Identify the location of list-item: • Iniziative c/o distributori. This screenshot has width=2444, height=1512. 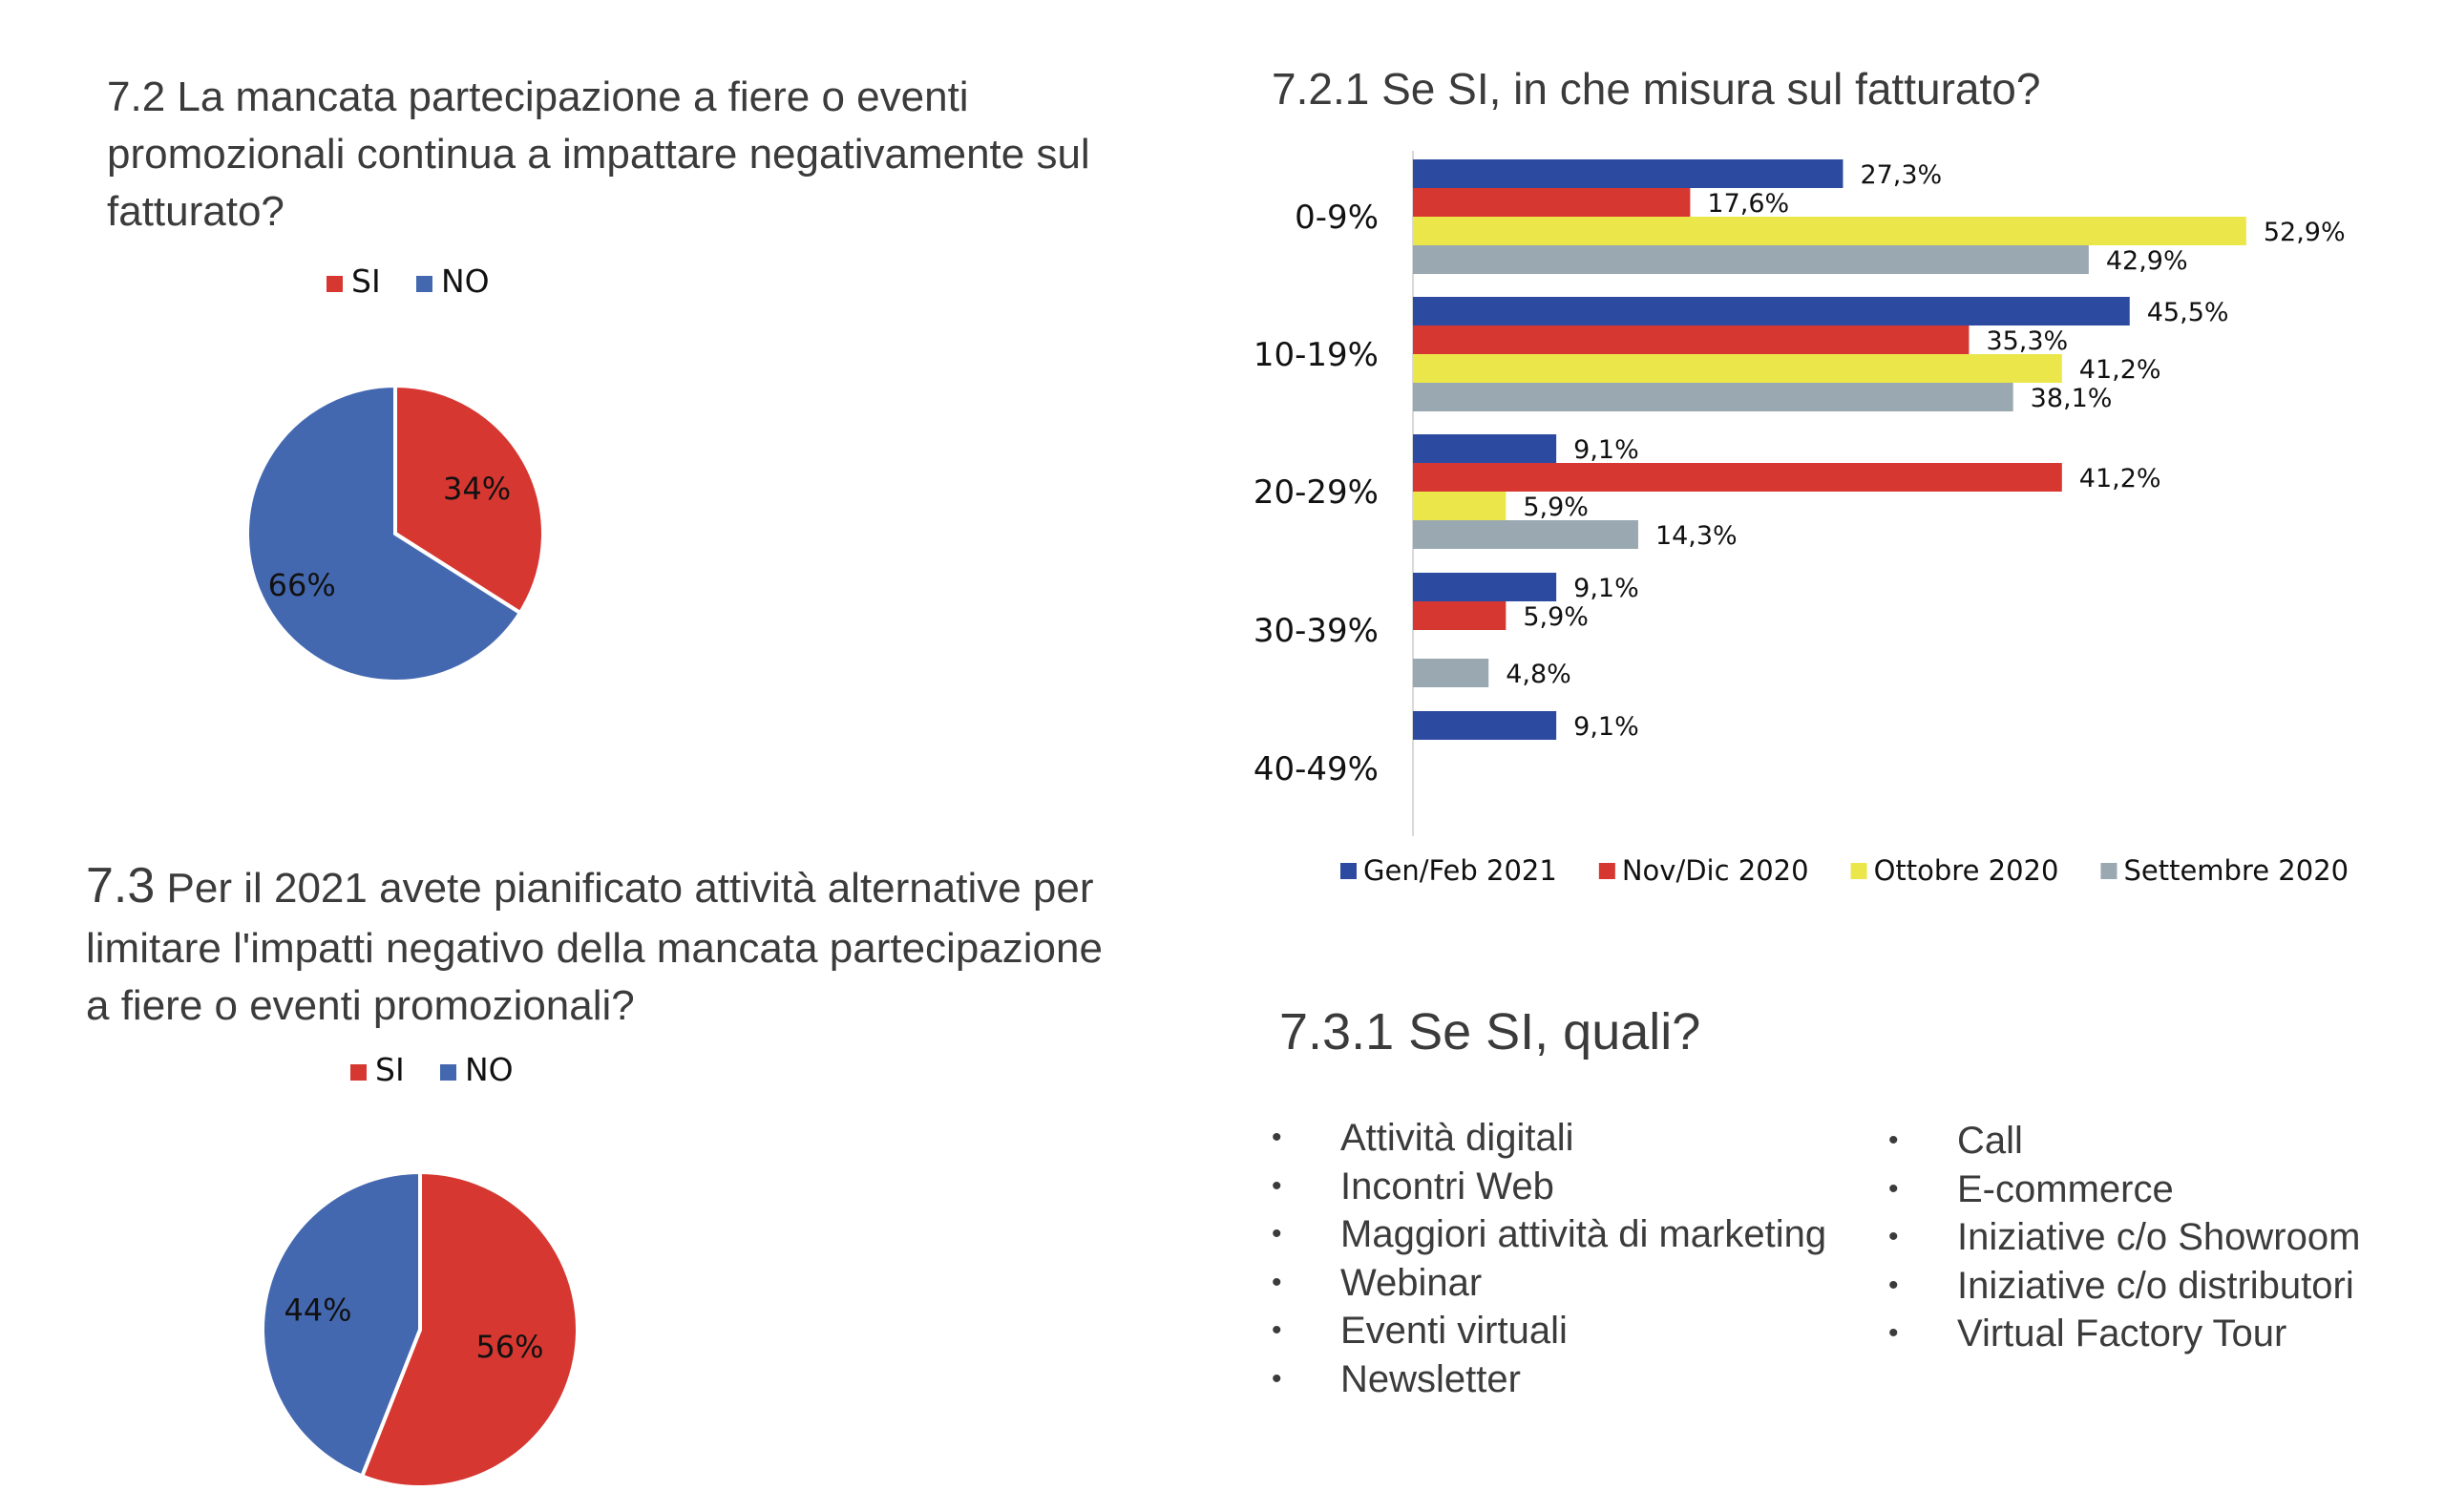
(2124, 1286).